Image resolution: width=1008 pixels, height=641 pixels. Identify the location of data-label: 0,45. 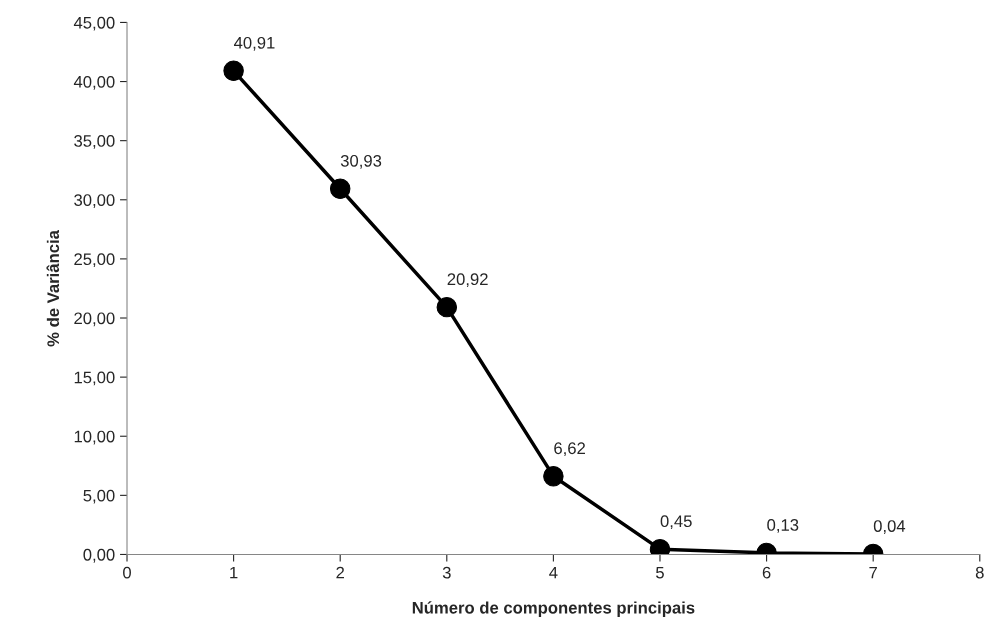
(676, 522).